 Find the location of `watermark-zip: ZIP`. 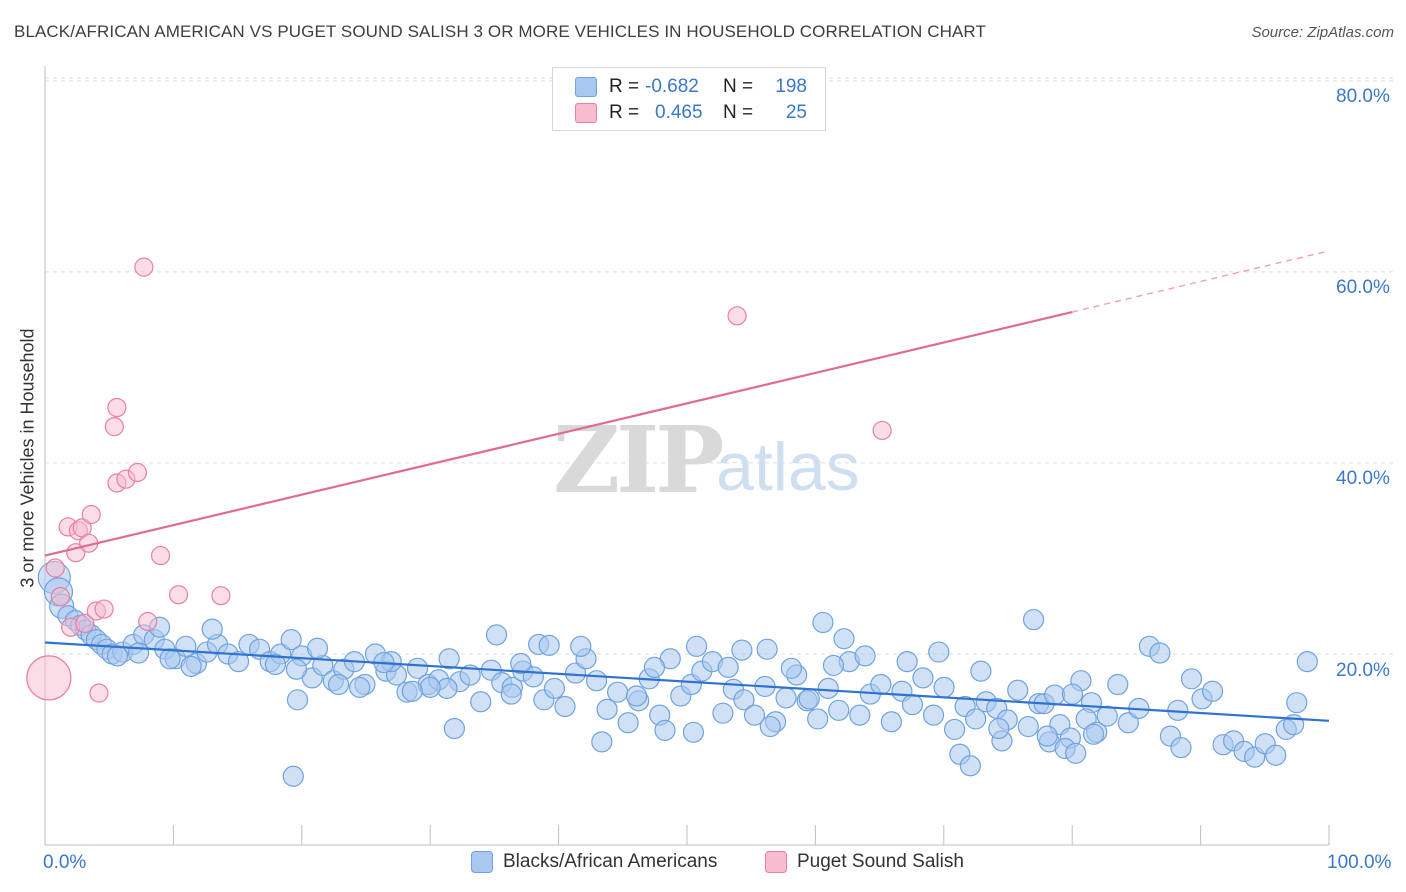

watermark-zip: ZIP is located at coordinates (637, 460).